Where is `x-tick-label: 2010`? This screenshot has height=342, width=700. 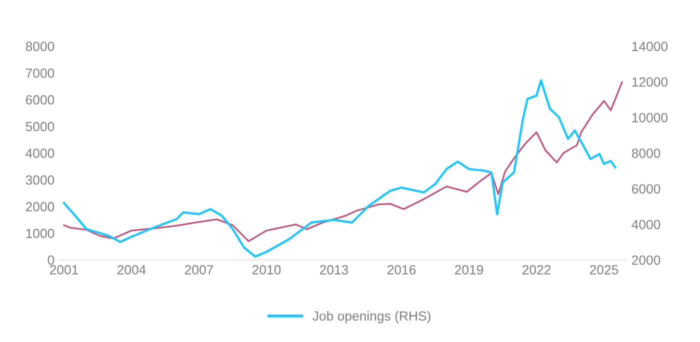 x-tick-label: 2010 is located at coordinates (266, 269).